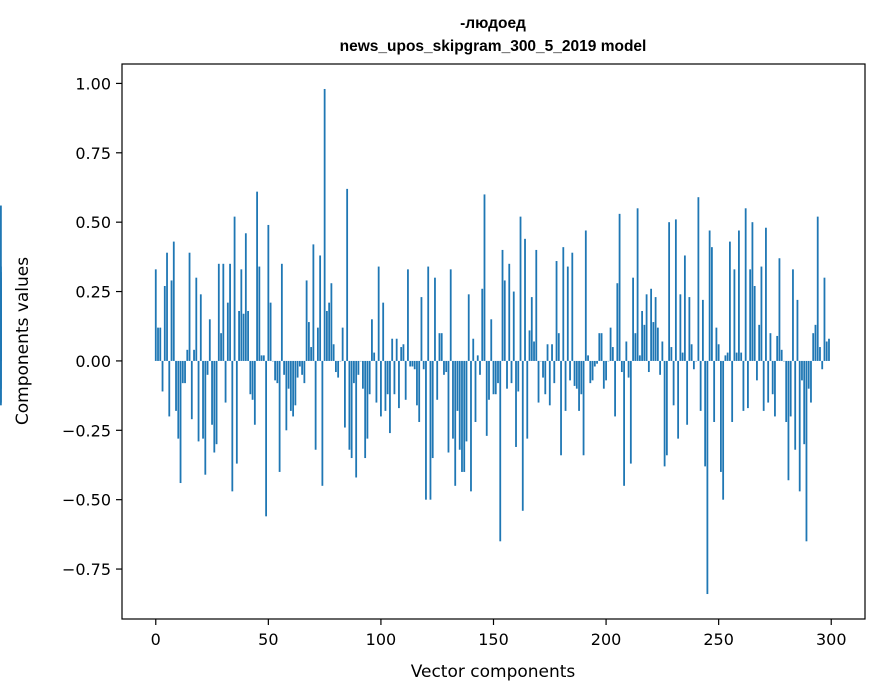 Image resolution: width=880 pixels, height=696 pixels. I want to click on x-tick-label: 150, so click(493, 639).